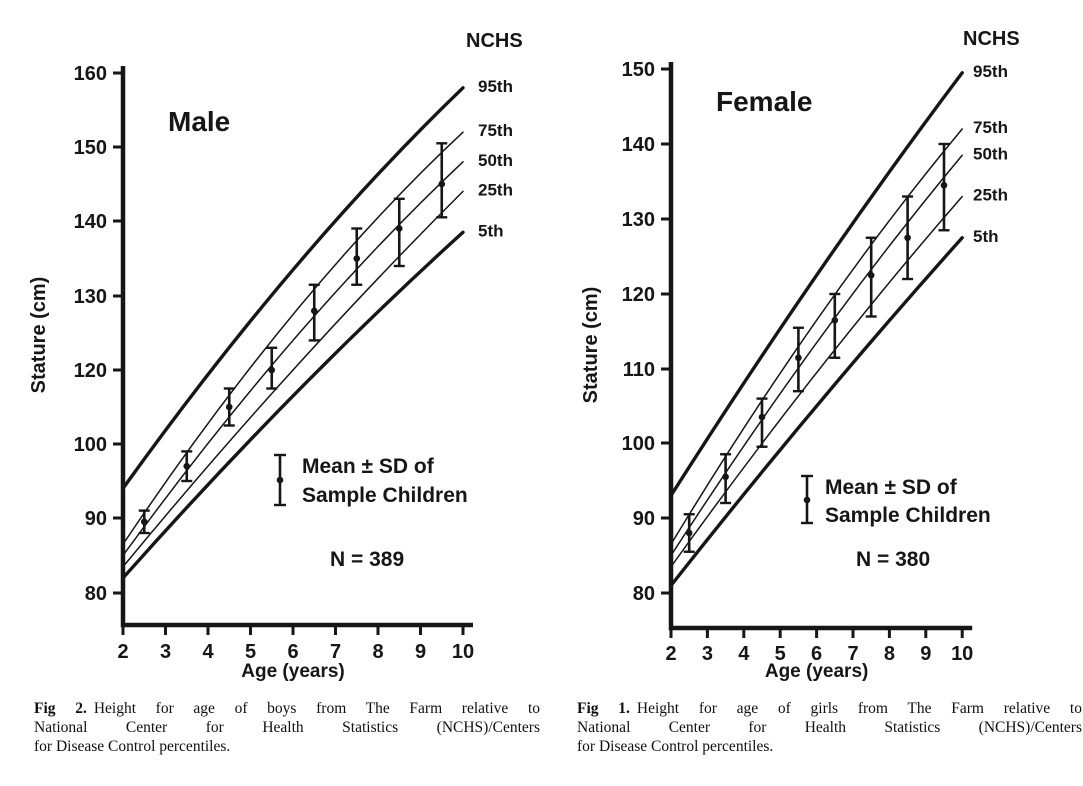  Describe the element at coordinates (367, 559) in the screenshot. I see `sample-size-label: N = 389` at that location.